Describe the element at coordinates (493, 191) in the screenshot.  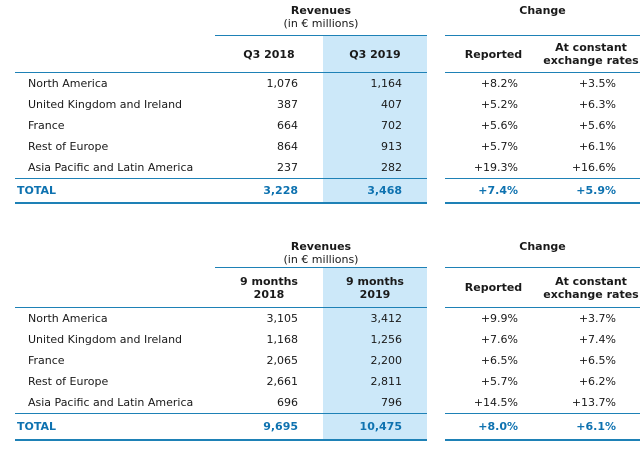
I see `total-change-reported: +7.4%` at that location.